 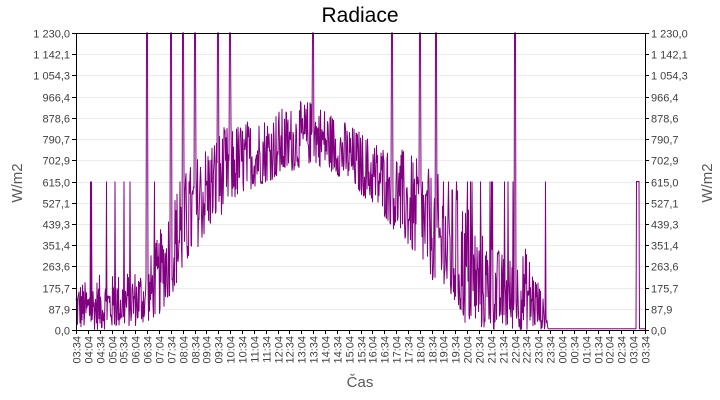 What do you see at coordinates (56, 141) in the screenshot?
I see `y-tick-label-left: 790,7` at bounding box center [56, 141].